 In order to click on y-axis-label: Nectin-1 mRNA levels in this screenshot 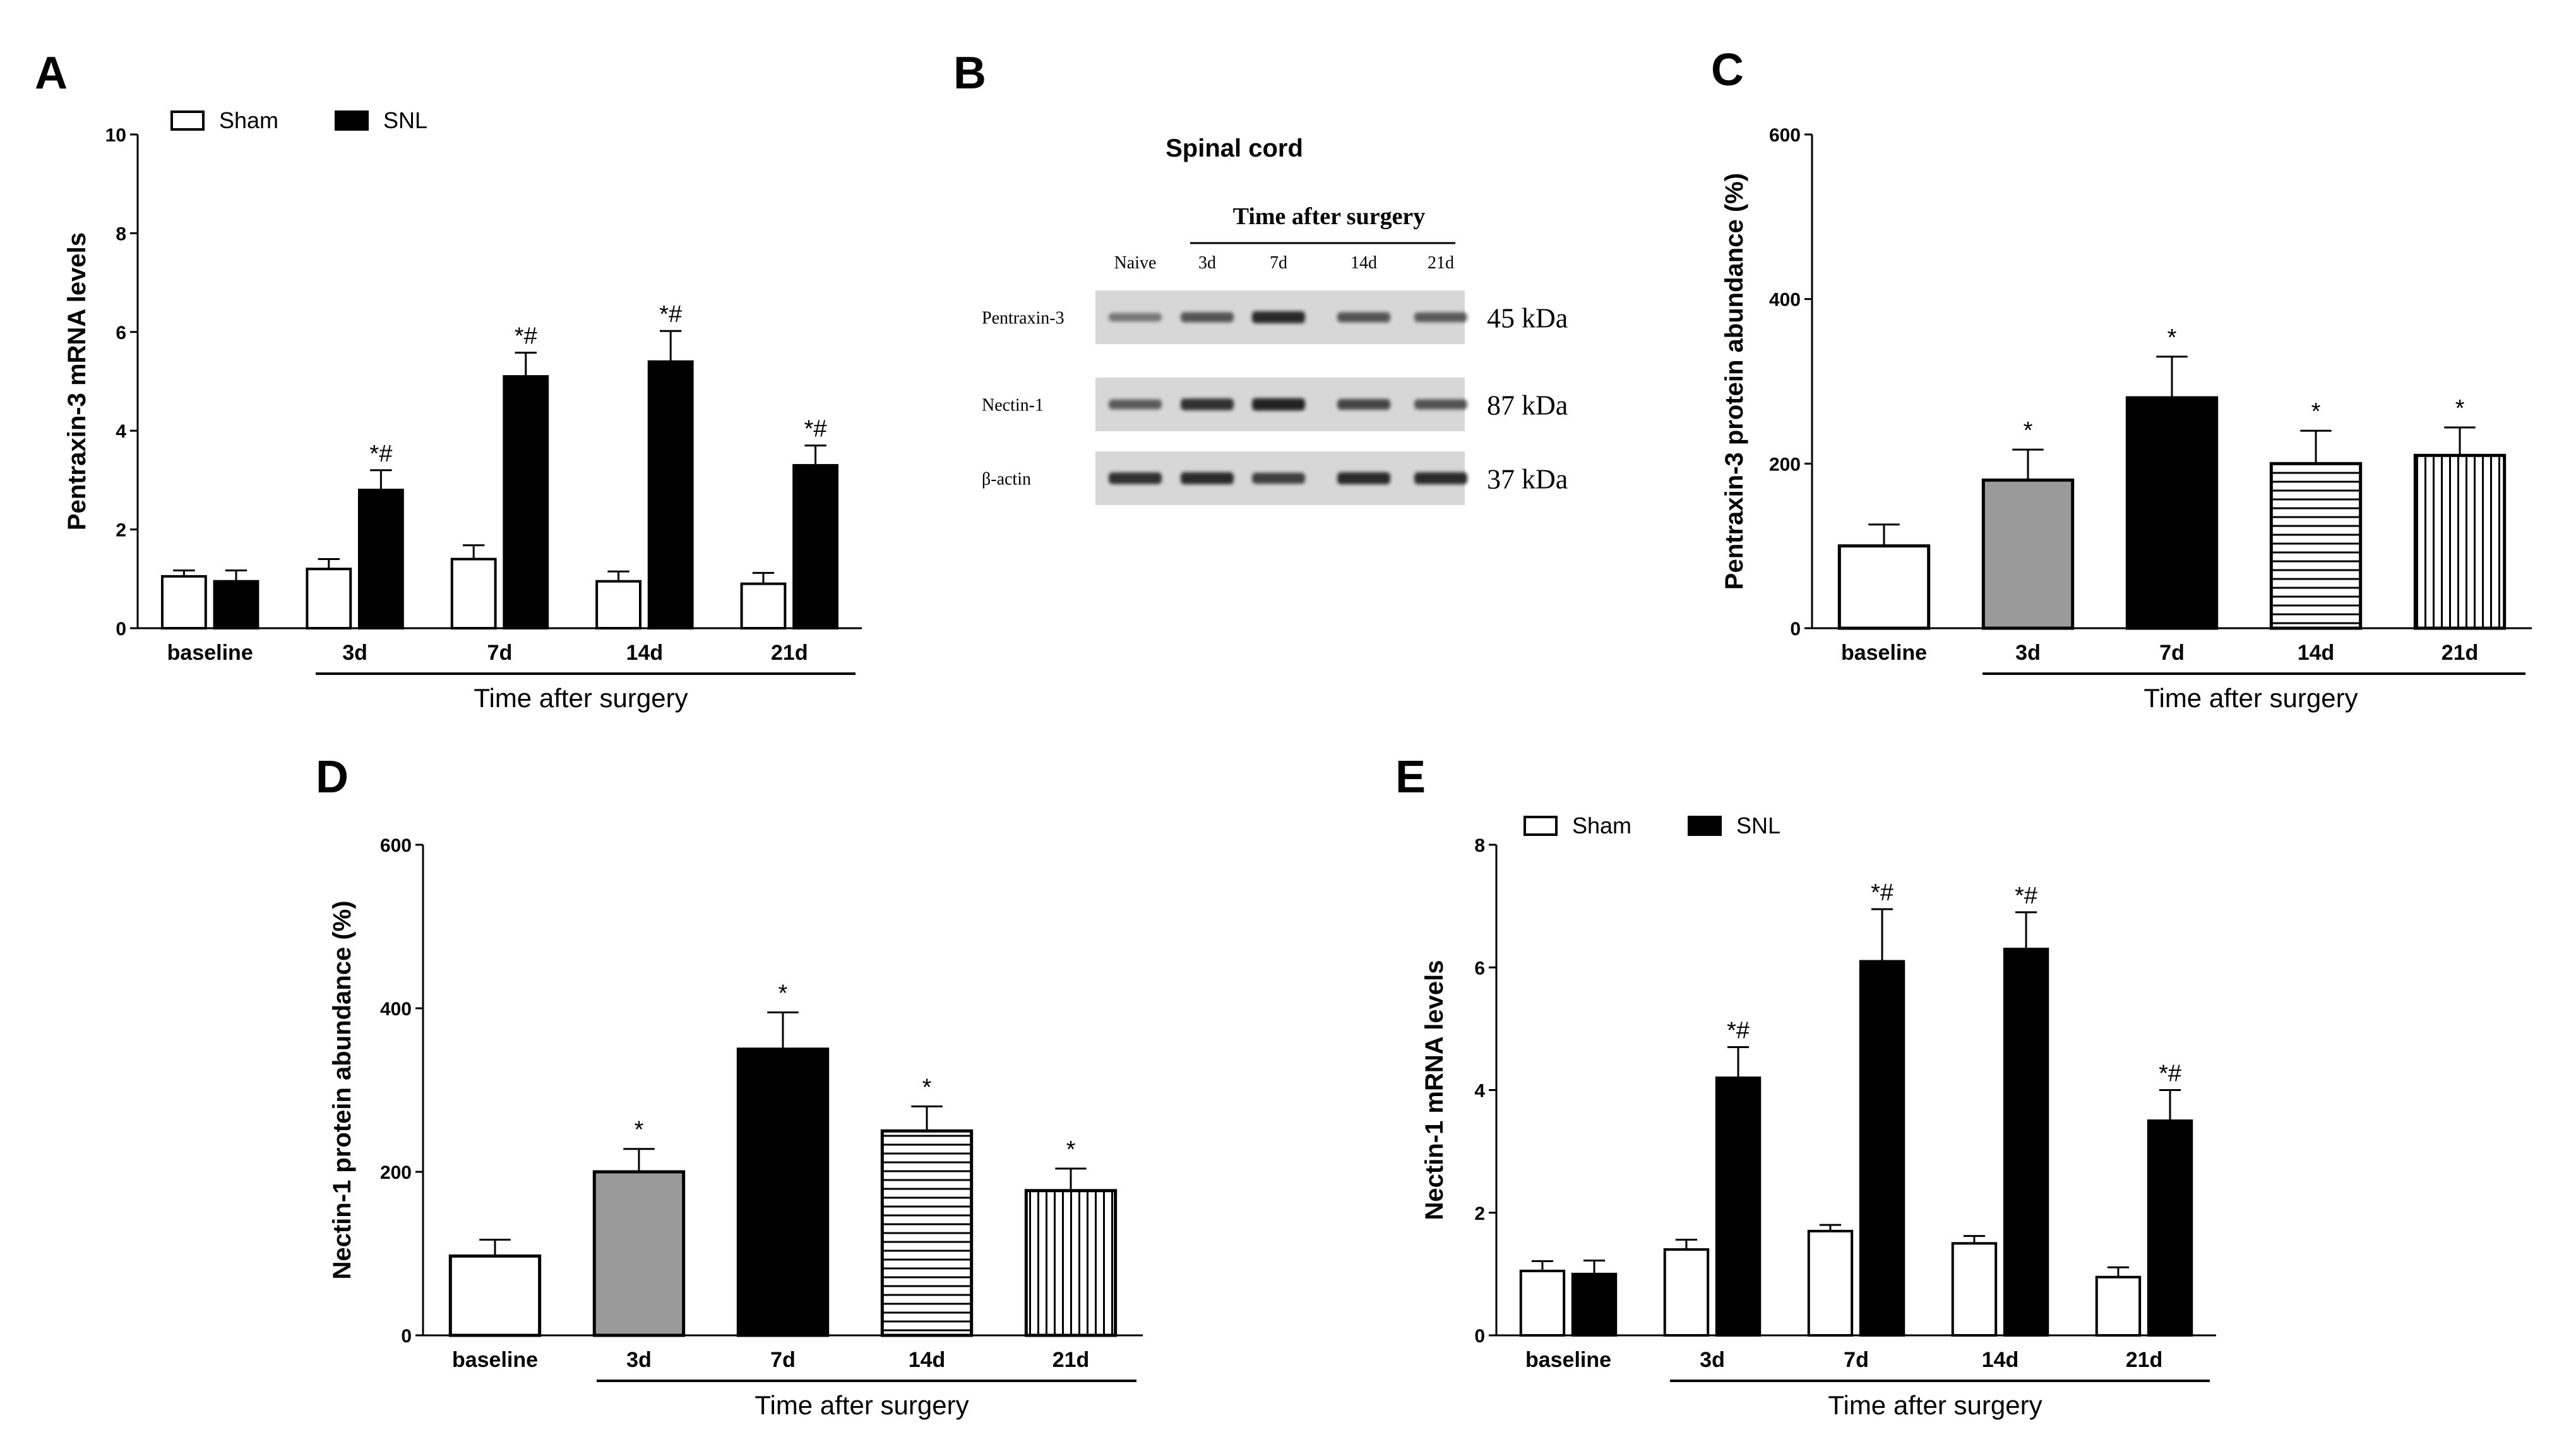, I will do `click(1434, 1090)`.